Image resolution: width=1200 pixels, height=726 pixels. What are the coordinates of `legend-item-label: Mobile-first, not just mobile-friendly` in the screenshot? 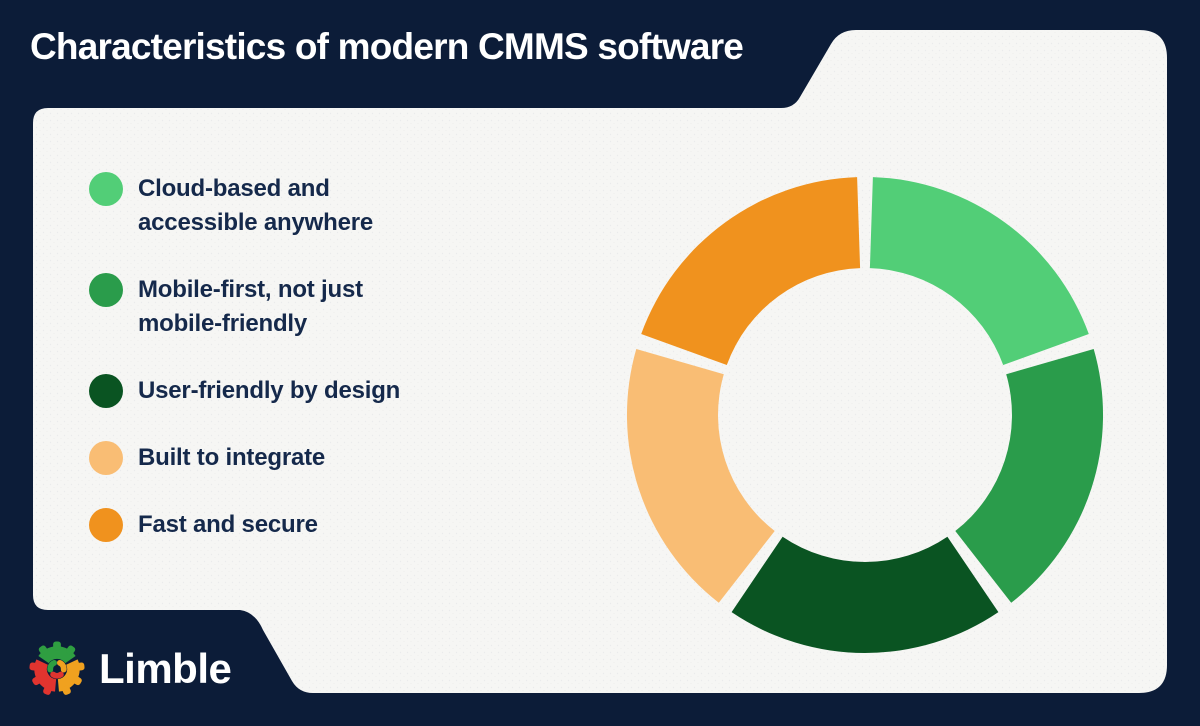 It's located at (250, 306).